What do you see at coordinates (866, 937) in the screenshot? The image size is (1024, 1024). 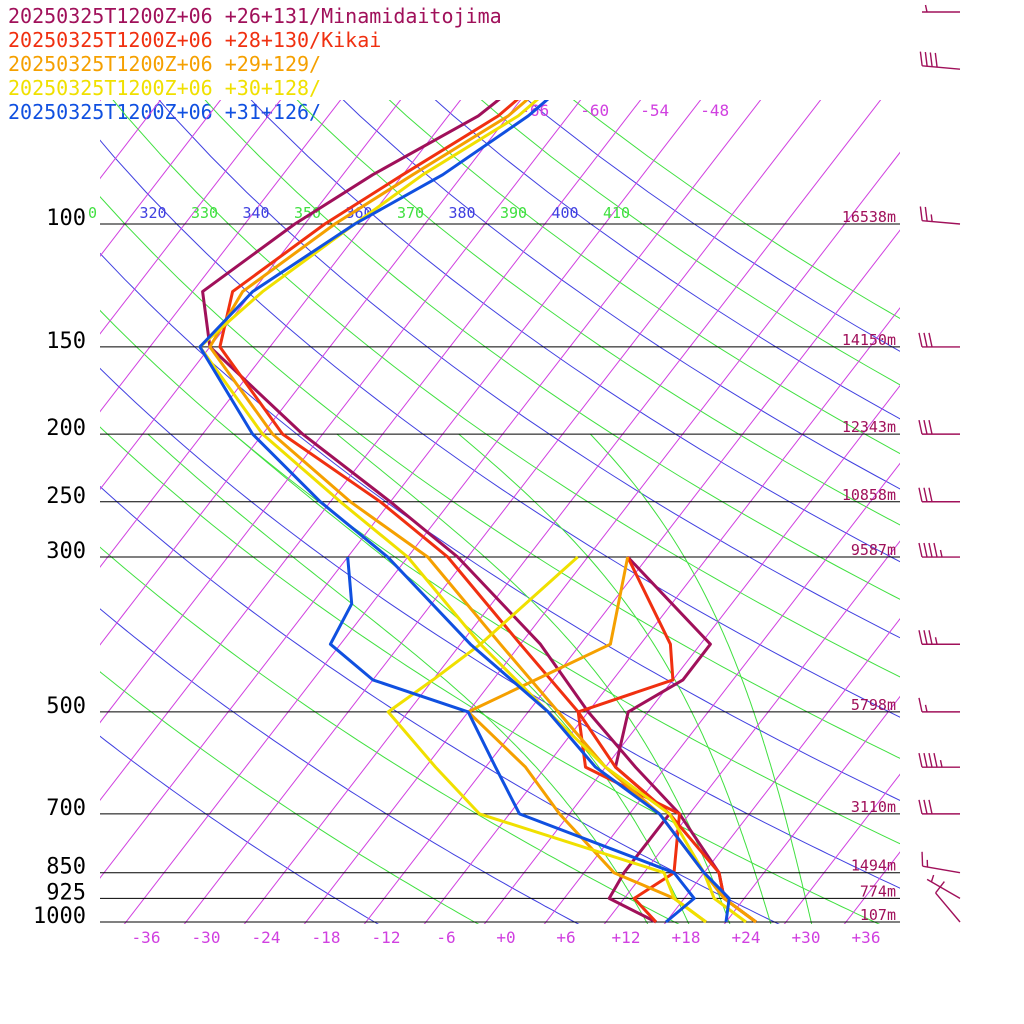 I see `temperature-tick-label: +36` at bounding box center [866, 937].